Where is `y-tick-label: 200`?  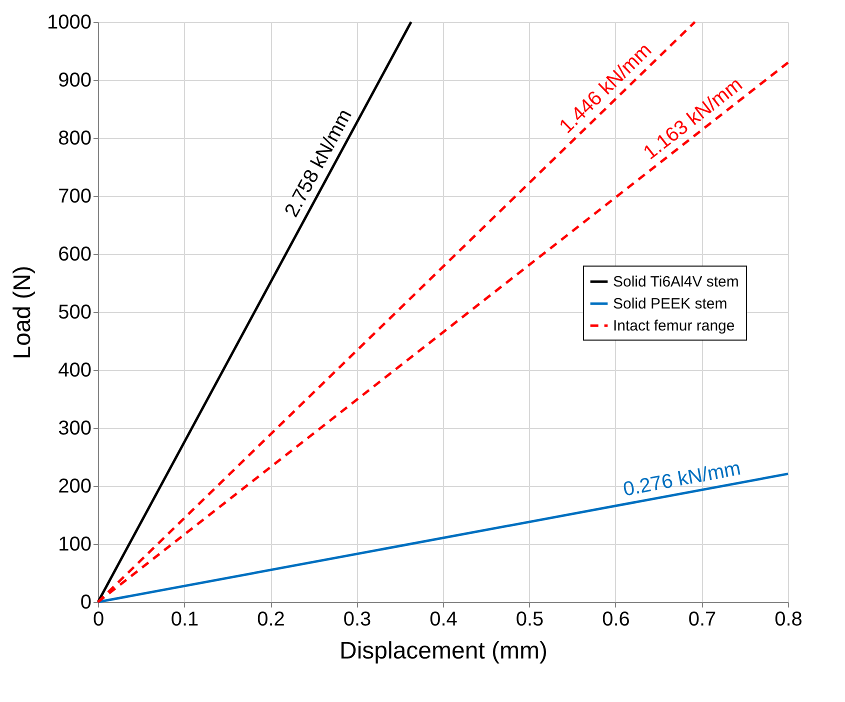
y-tick-label: 200 is located at coordinates (75, 487).